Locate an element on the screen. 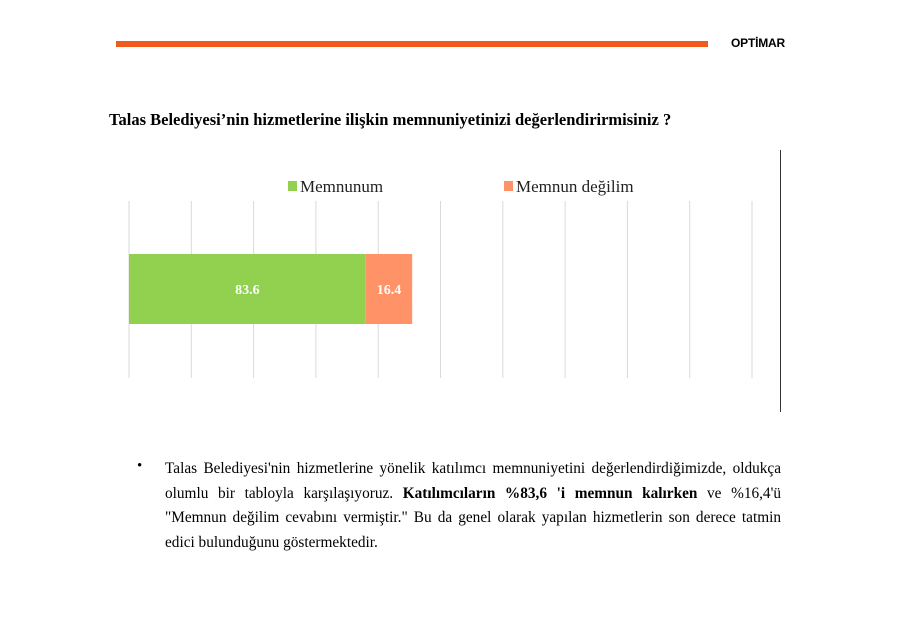 This screenshot has height=631, width=900. data-label: 83.6 is located at coordinates (247, 290).